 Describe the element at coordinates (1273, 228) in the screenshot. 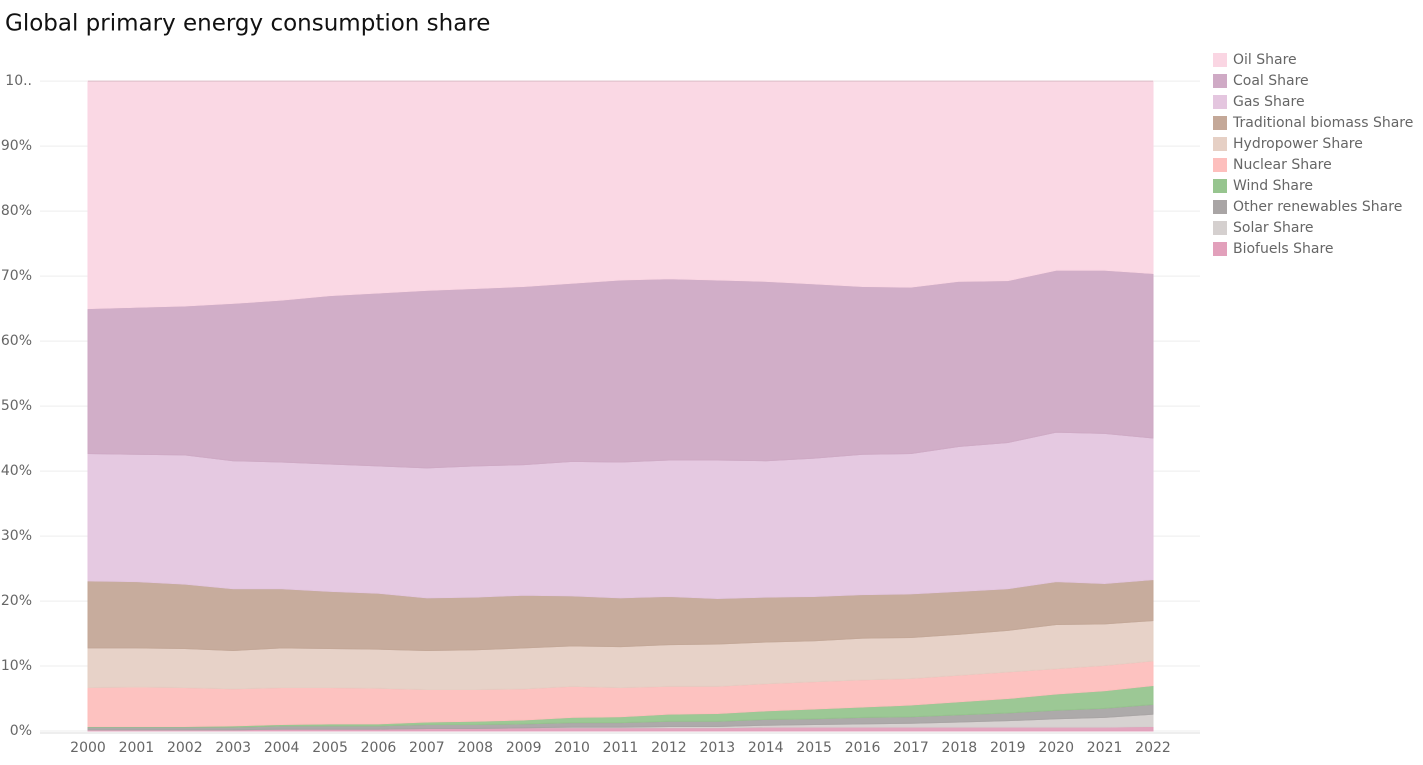

I see `legend-label: Solar Share` at that location.